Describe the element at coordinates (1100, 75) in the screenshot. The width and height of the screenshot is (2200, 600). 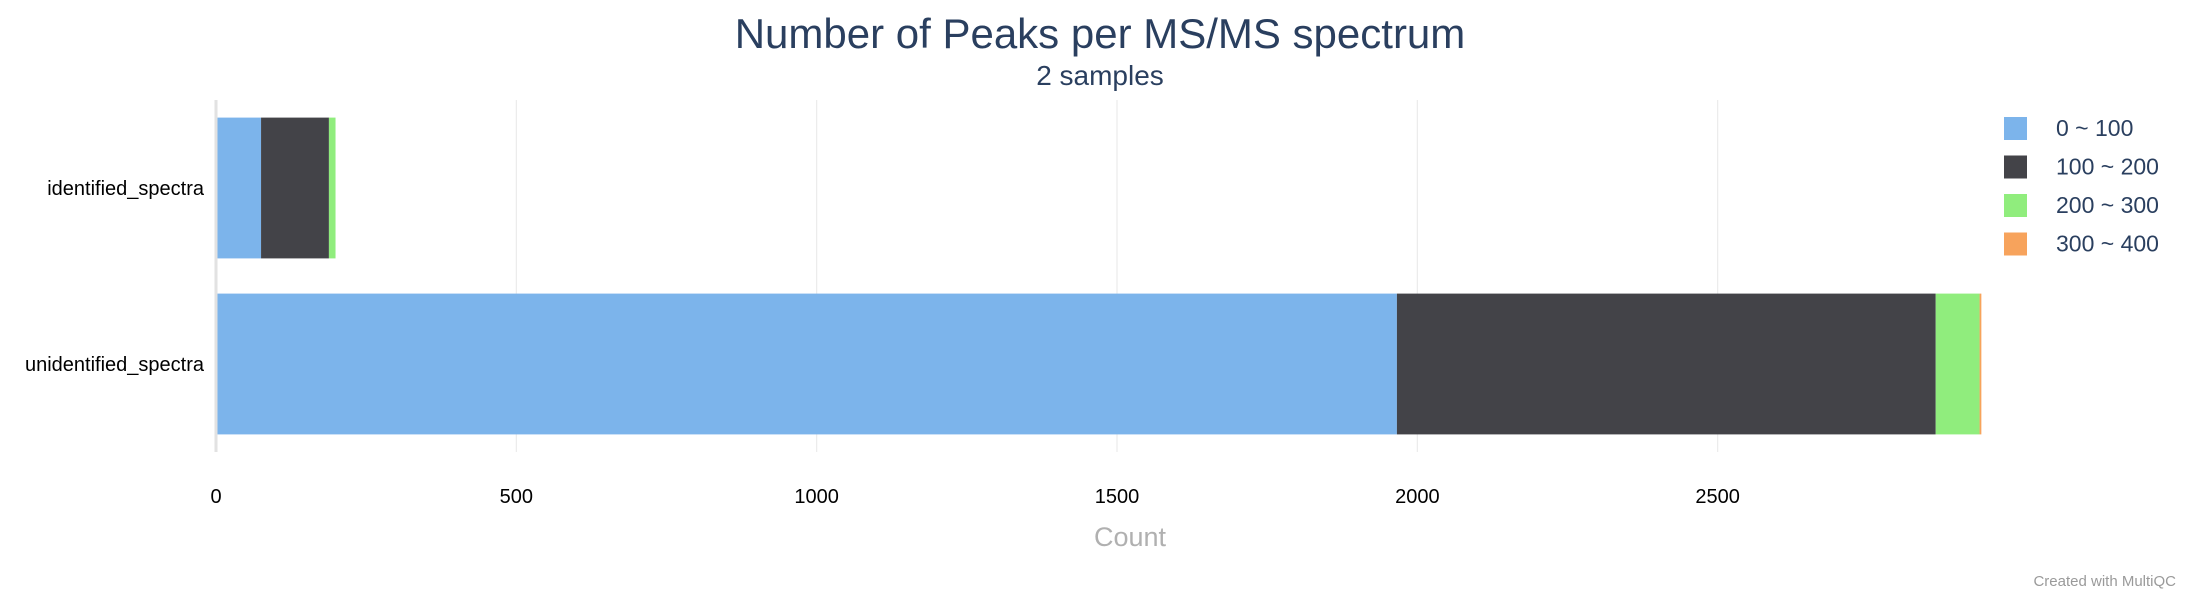
I see `chart-subtitle: 2 samples` at that location.